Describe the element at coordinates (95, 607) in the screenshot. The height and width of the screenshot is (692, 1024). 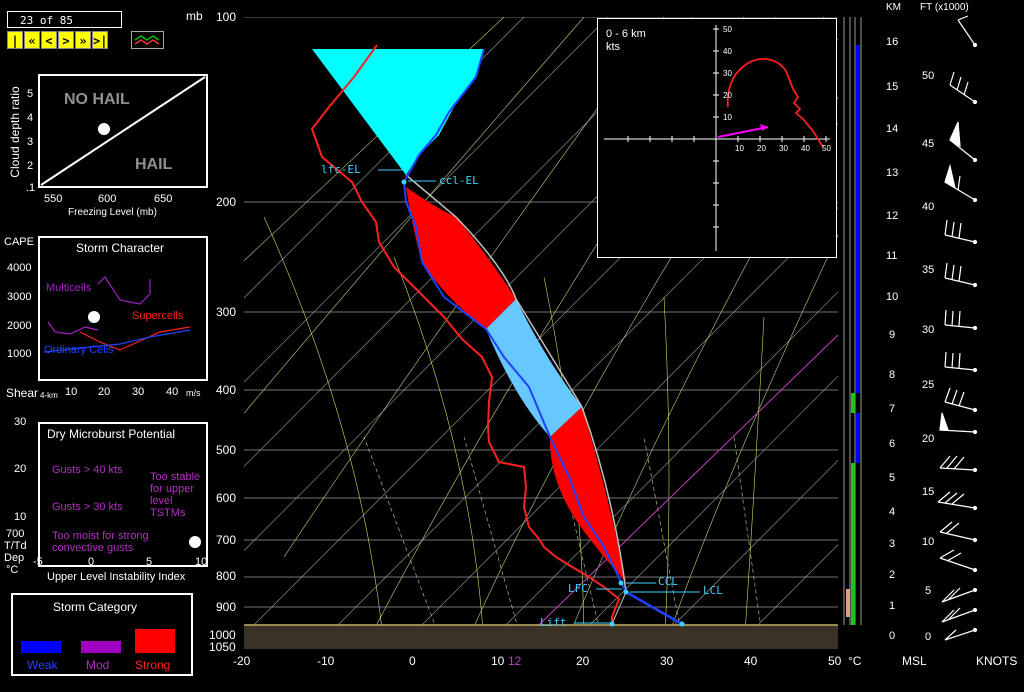
I see `storm-category-title: Storm Category` at that location.